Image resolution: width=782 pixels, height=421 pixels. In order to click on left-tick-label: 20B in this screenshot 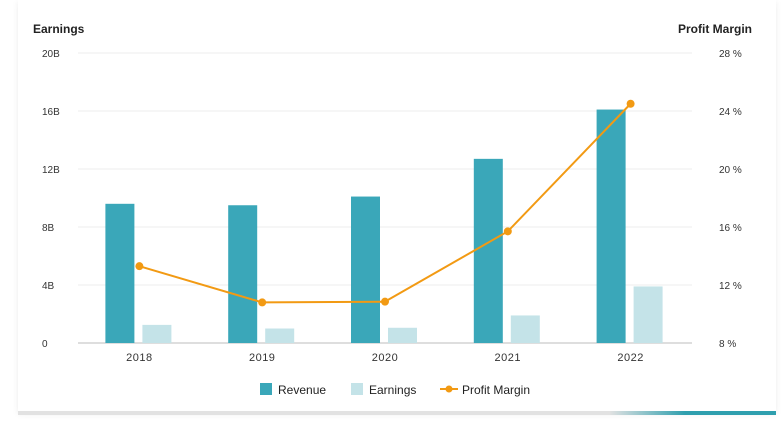, I will do `click(51, 54)`.